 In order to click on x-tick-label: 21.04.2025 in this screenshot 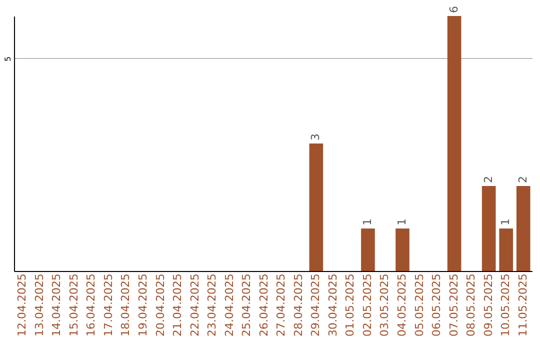, I will do `click(177, 305)`.